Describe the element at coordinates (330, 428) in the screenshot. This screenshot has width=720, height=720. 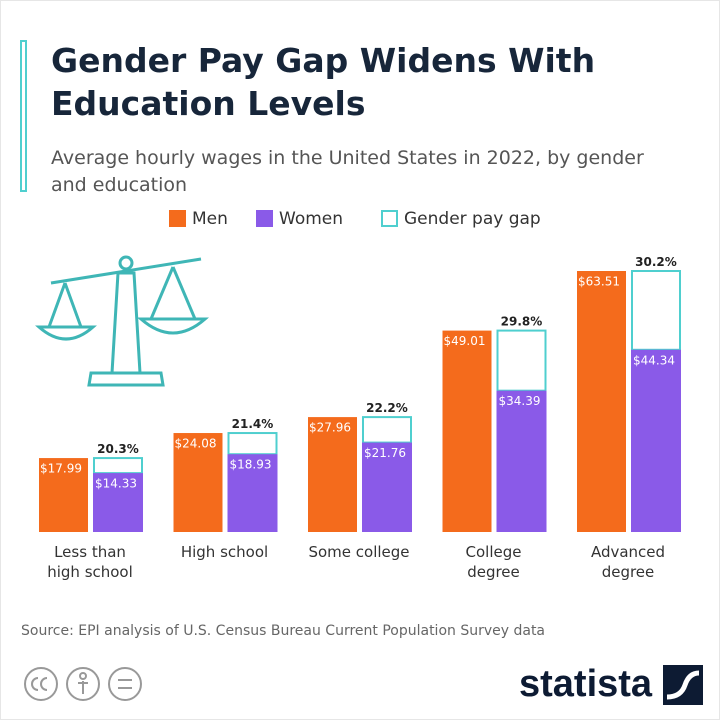
I see `value-label: $27.96` at that location.